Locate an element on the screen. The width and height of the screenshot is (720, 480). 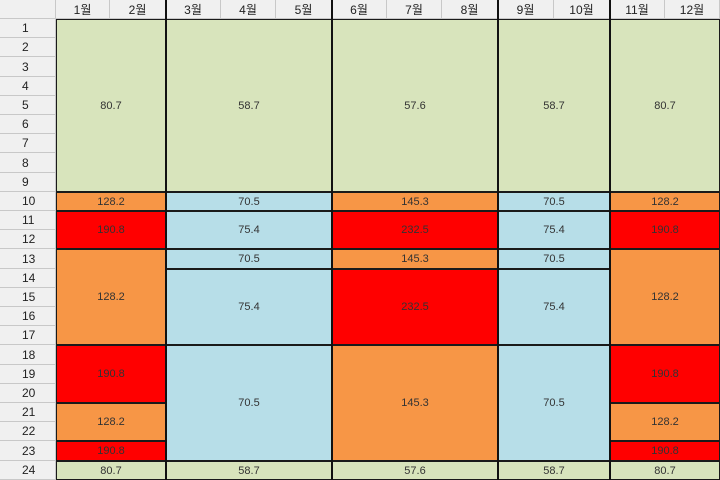
column-header: 8월 is located at coordinates (470, 9).